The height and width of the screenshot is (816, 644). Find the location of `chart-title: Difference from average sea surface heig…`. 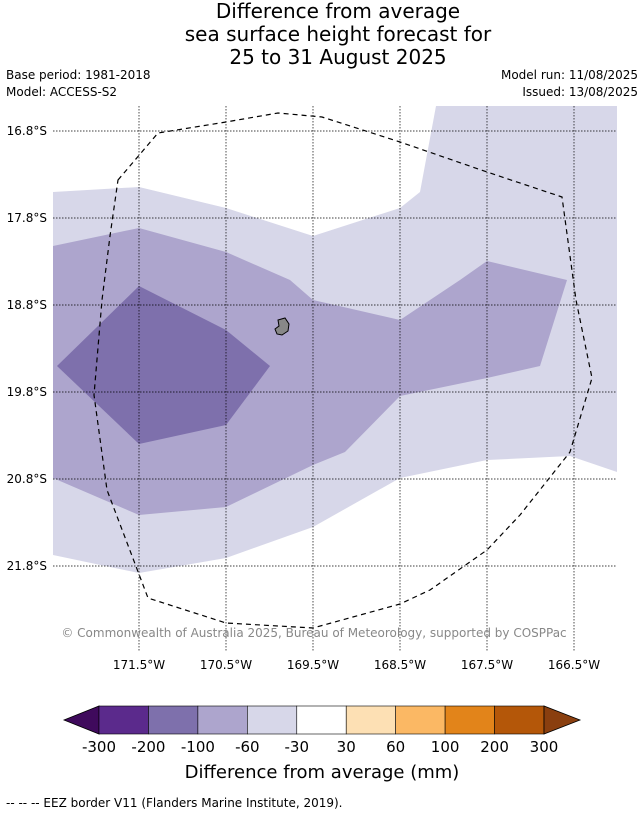

chart-title: Difference from average sea surface heig… is located at coordinates (322, 34).